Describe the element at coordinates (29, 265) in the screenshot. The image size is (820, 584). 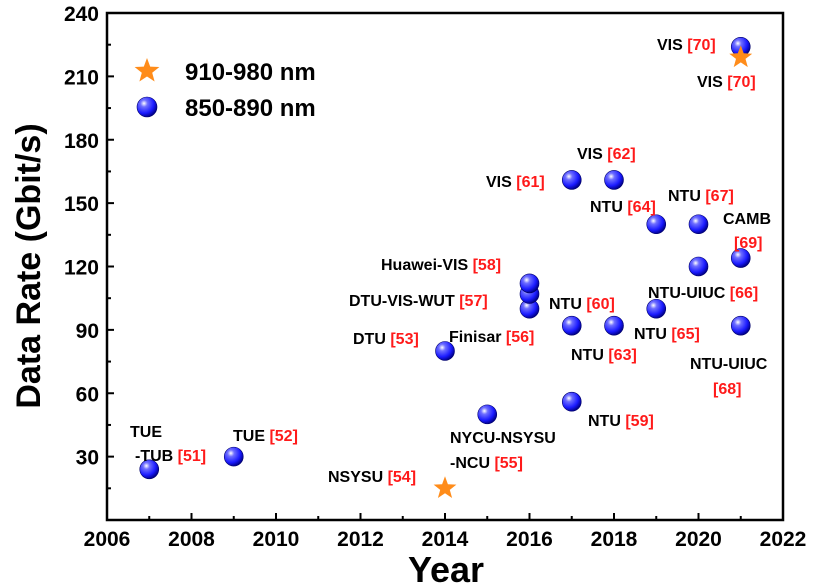
I see `y-axis-title: Data Rate (Gbit/s)` at that location.